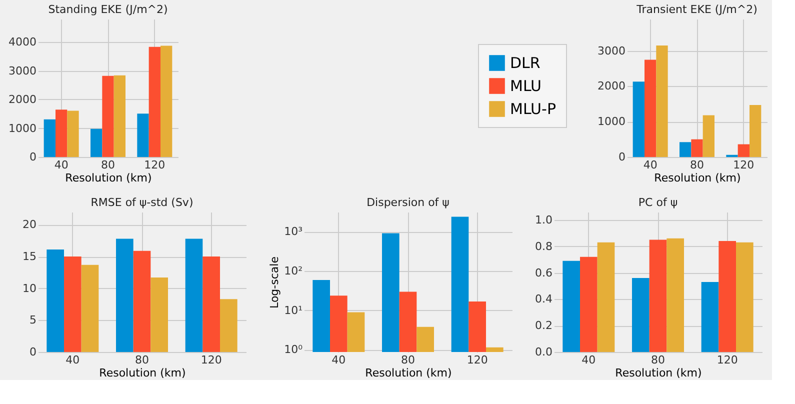  Describe the element at coordinates (525, 63) in the screenshot. I see `legend-label: DLR` at that location.